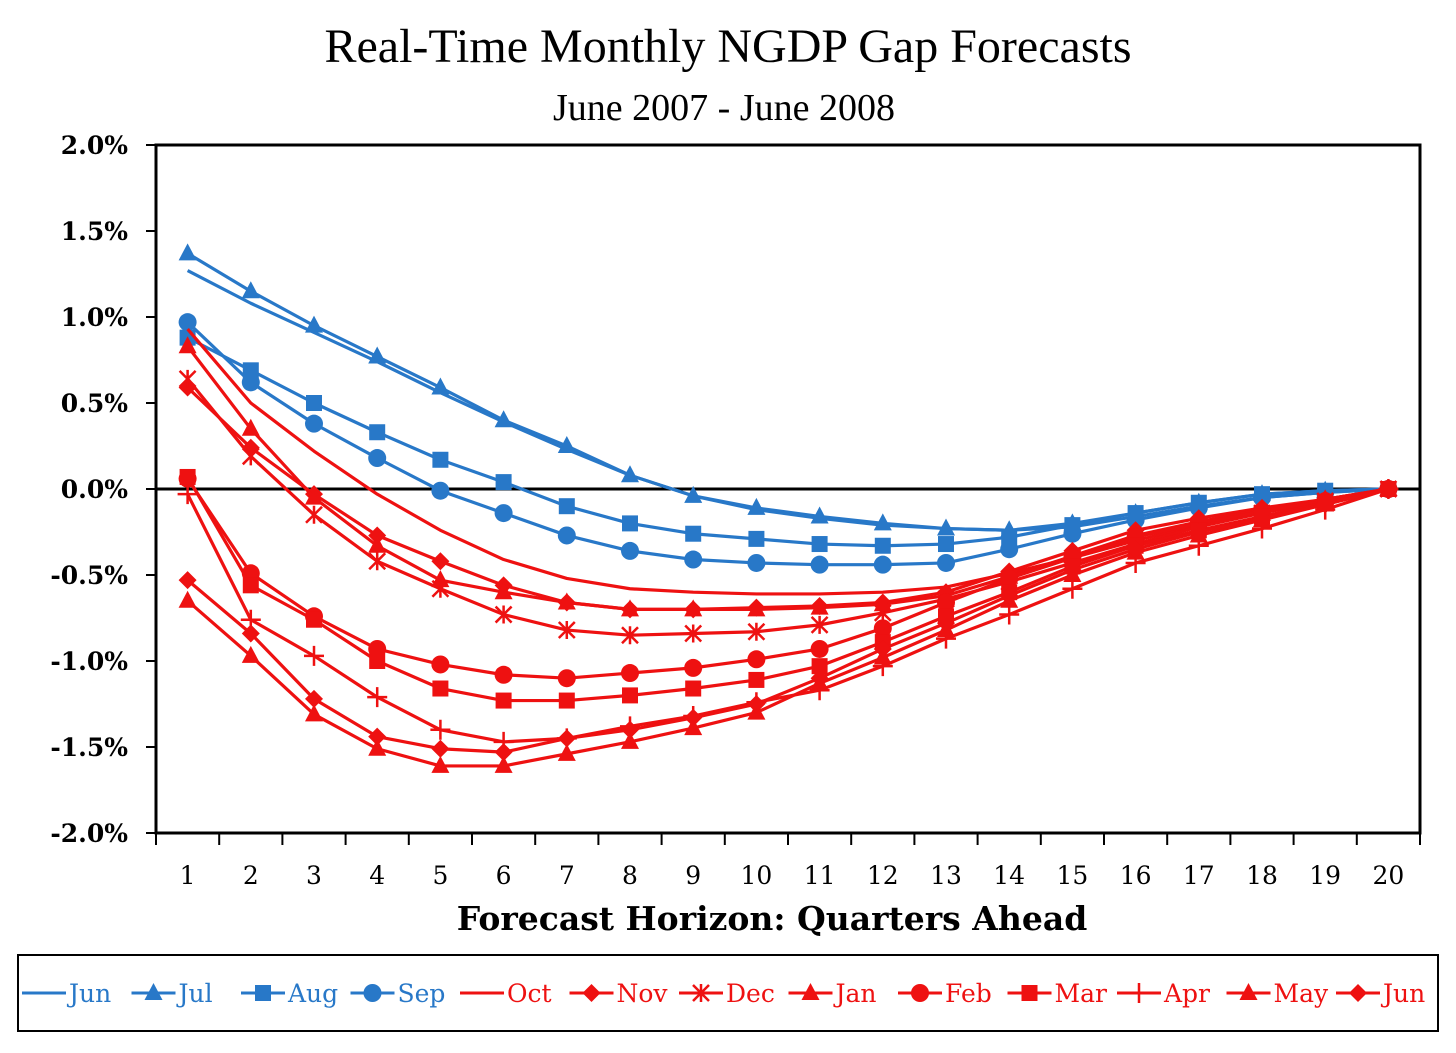 This screenshot has height=1053, width=1456. Describe the element at coordinates (1277, 993) in the screenshot. I see `legend-item: May` at that location.